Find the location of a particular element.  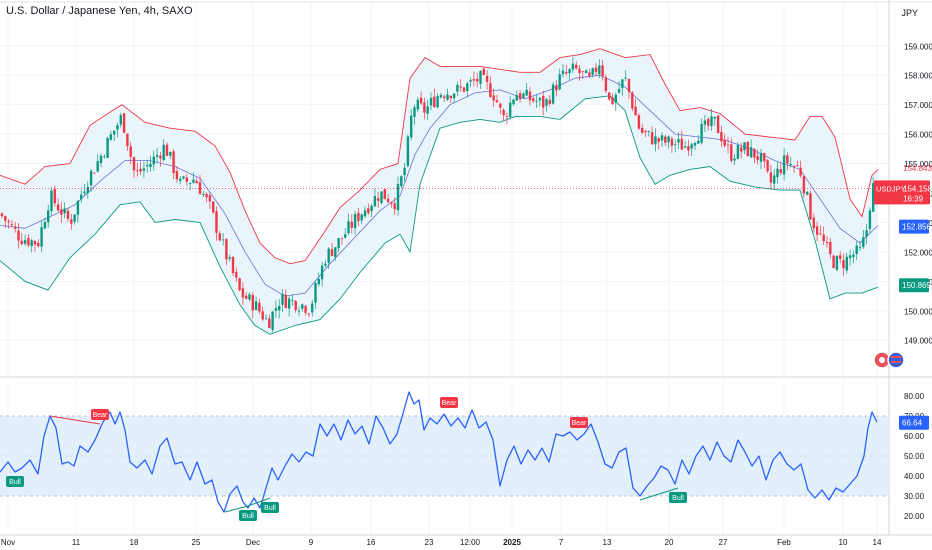

time-tick-label: 20 is located at coordinates (669, 542).